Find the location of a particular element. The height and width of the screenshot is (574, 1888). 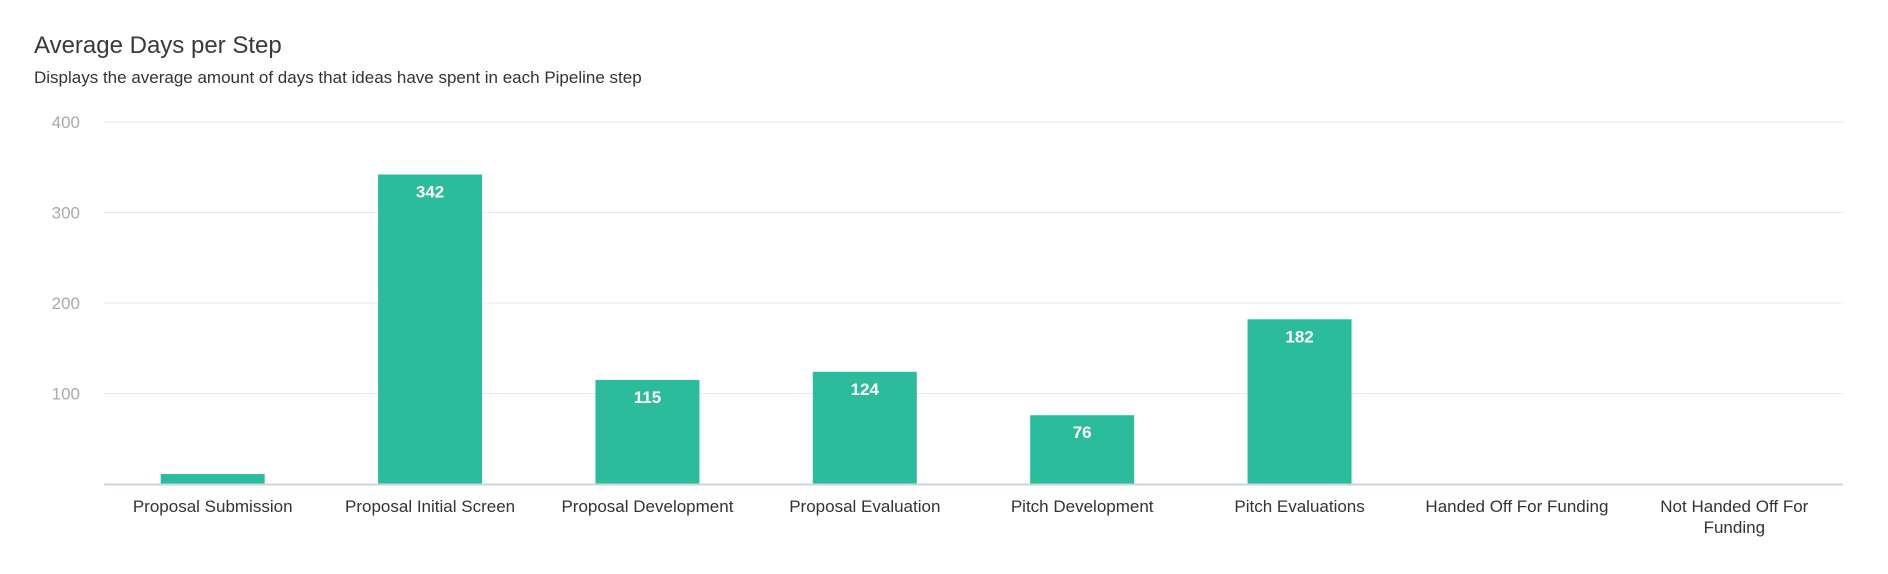

x-tick-label: Pitch Development is located at coordinates (1082, 506).